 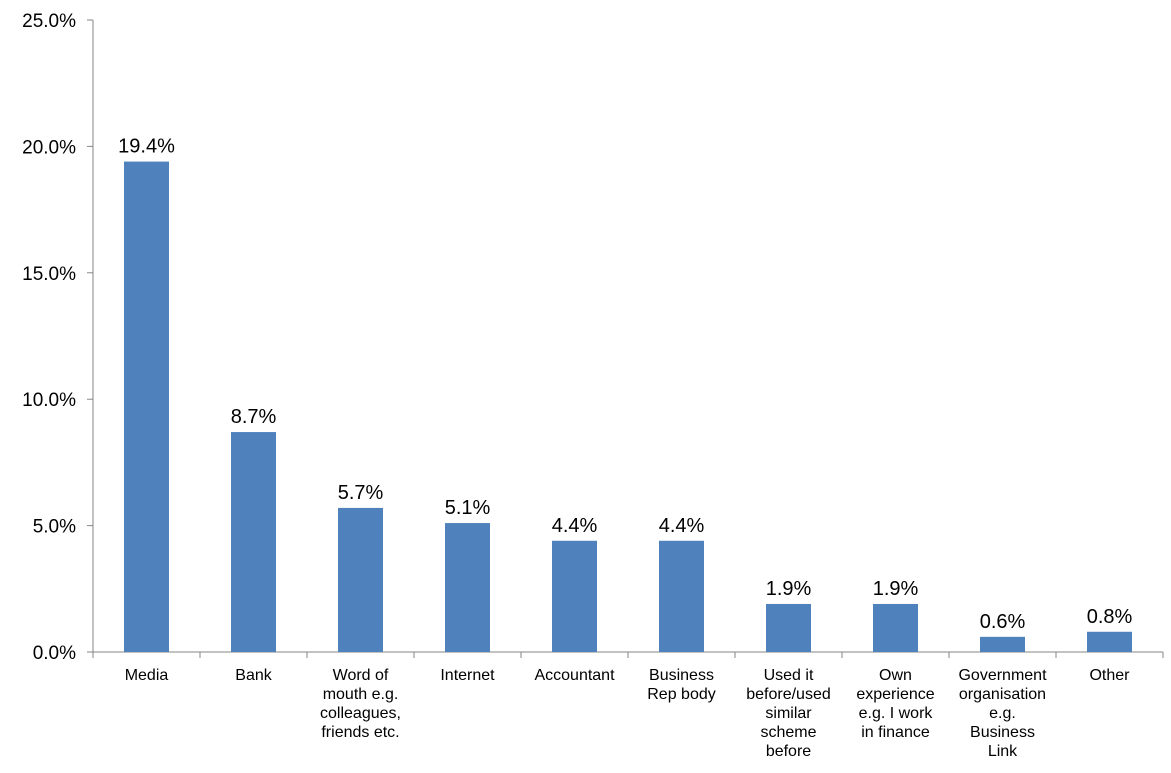 What do you see at coordinates (788, 751) in the screenshot?
I see `category-label: before` at bounding box center [788, 751].